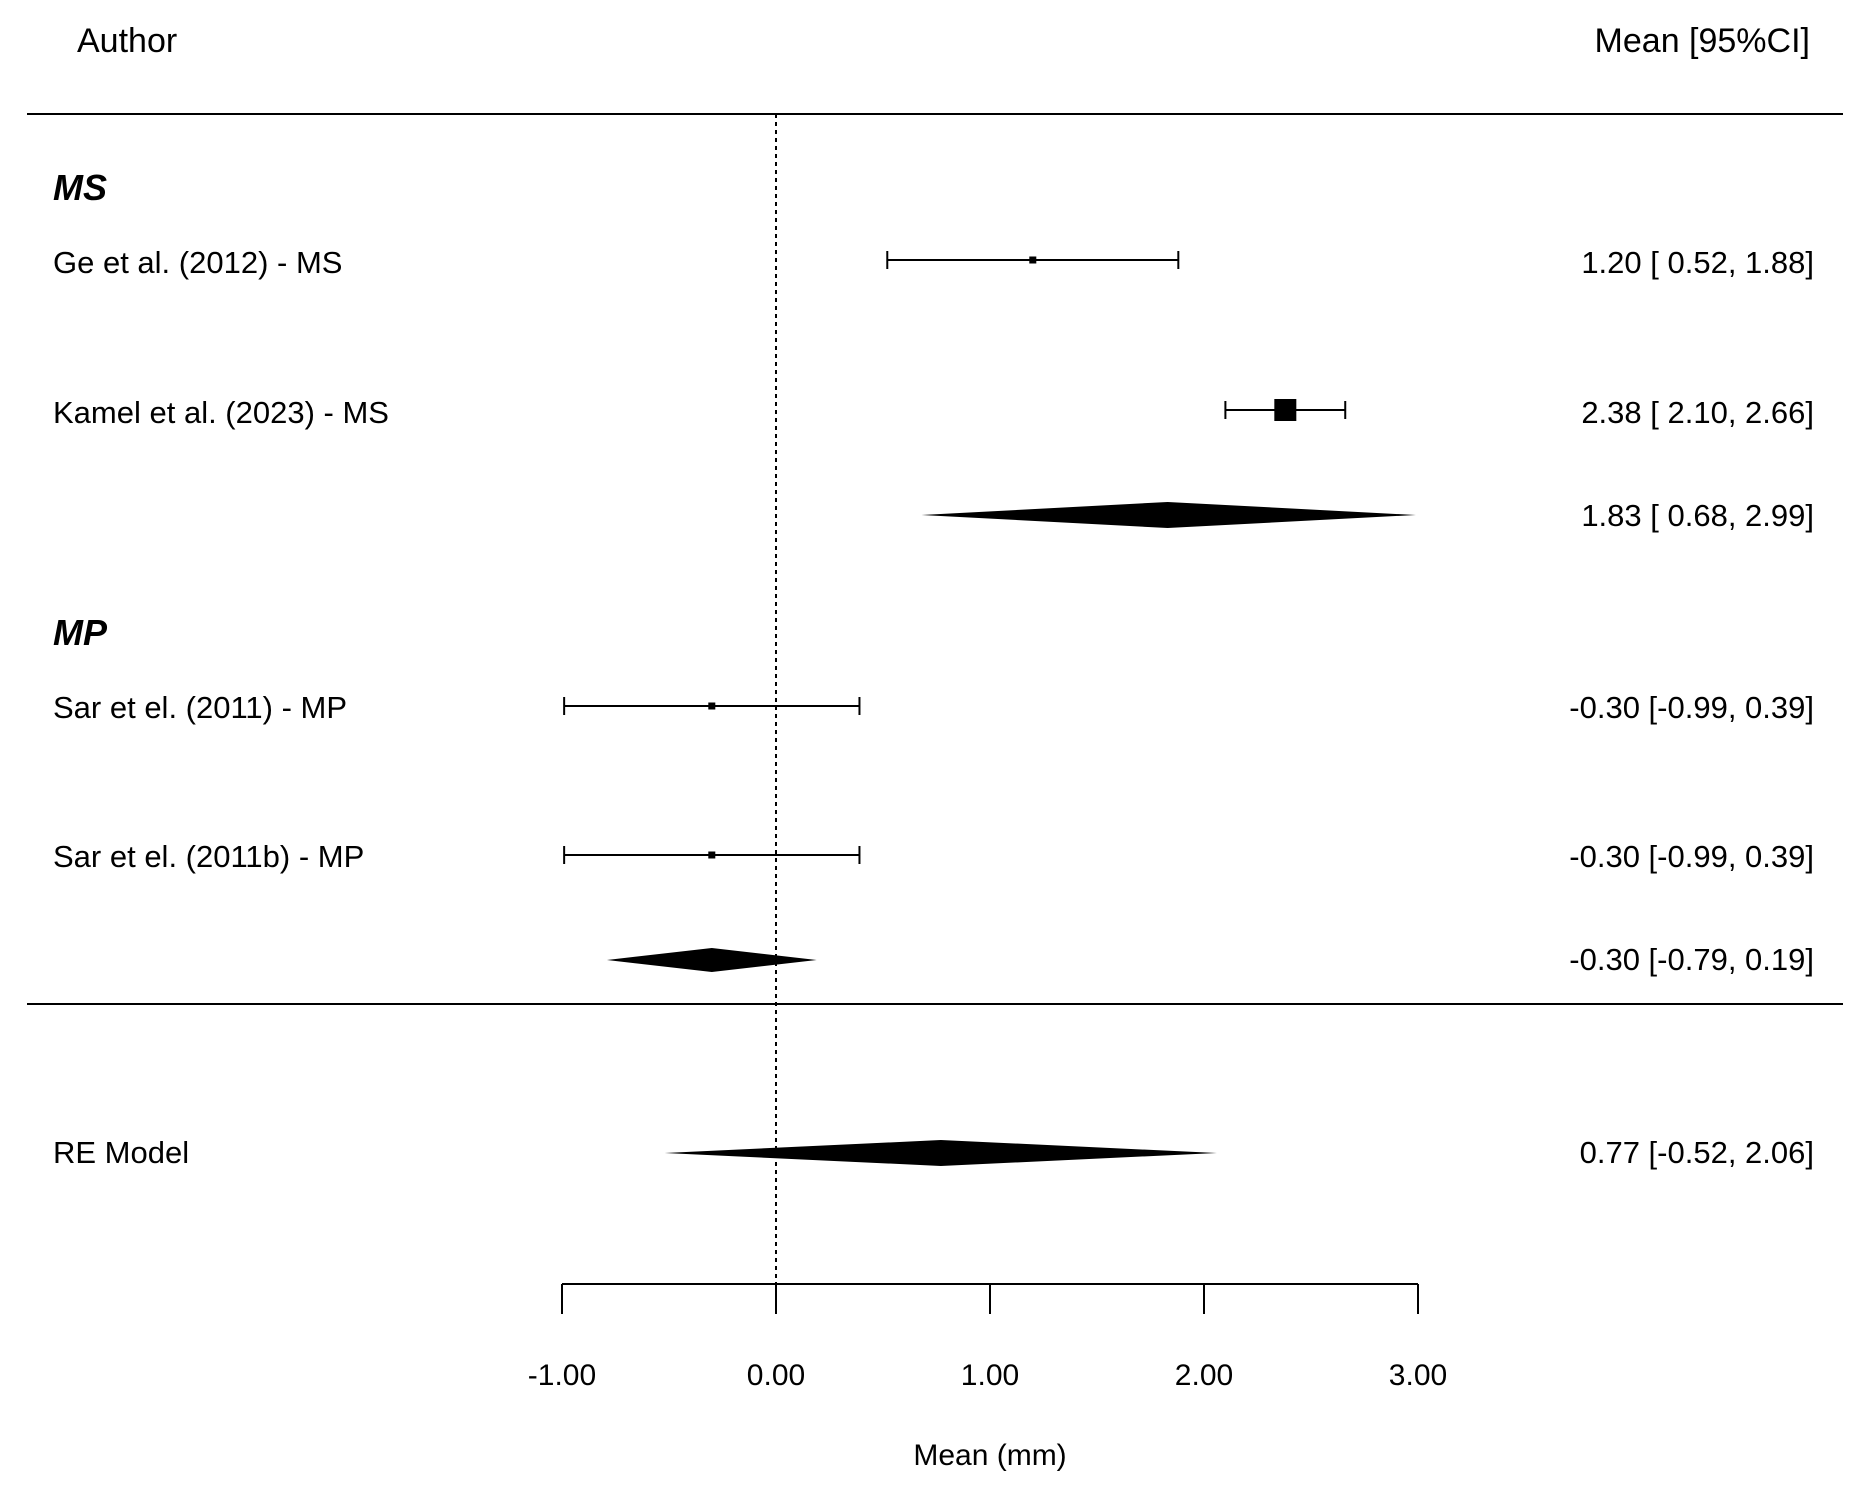 This screenshot has height=1485, width=1849. I want to click on group-heading-ms: MS, so click(80, 187).